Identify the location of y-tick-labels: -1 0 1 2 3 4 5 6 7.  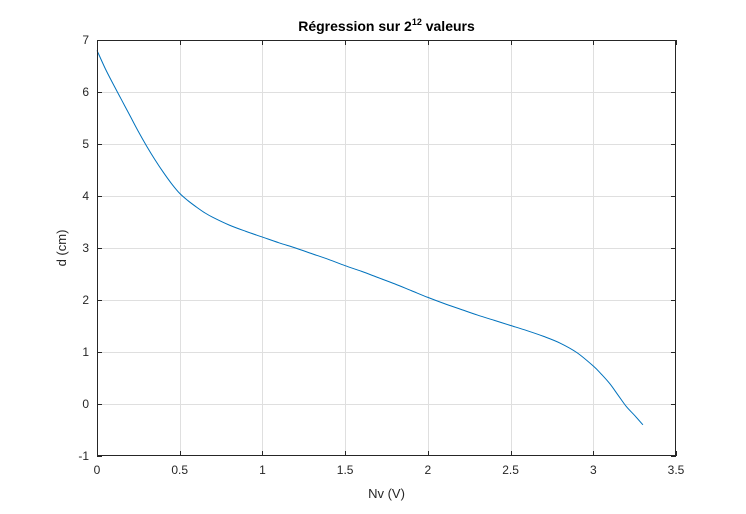
(83, 248).